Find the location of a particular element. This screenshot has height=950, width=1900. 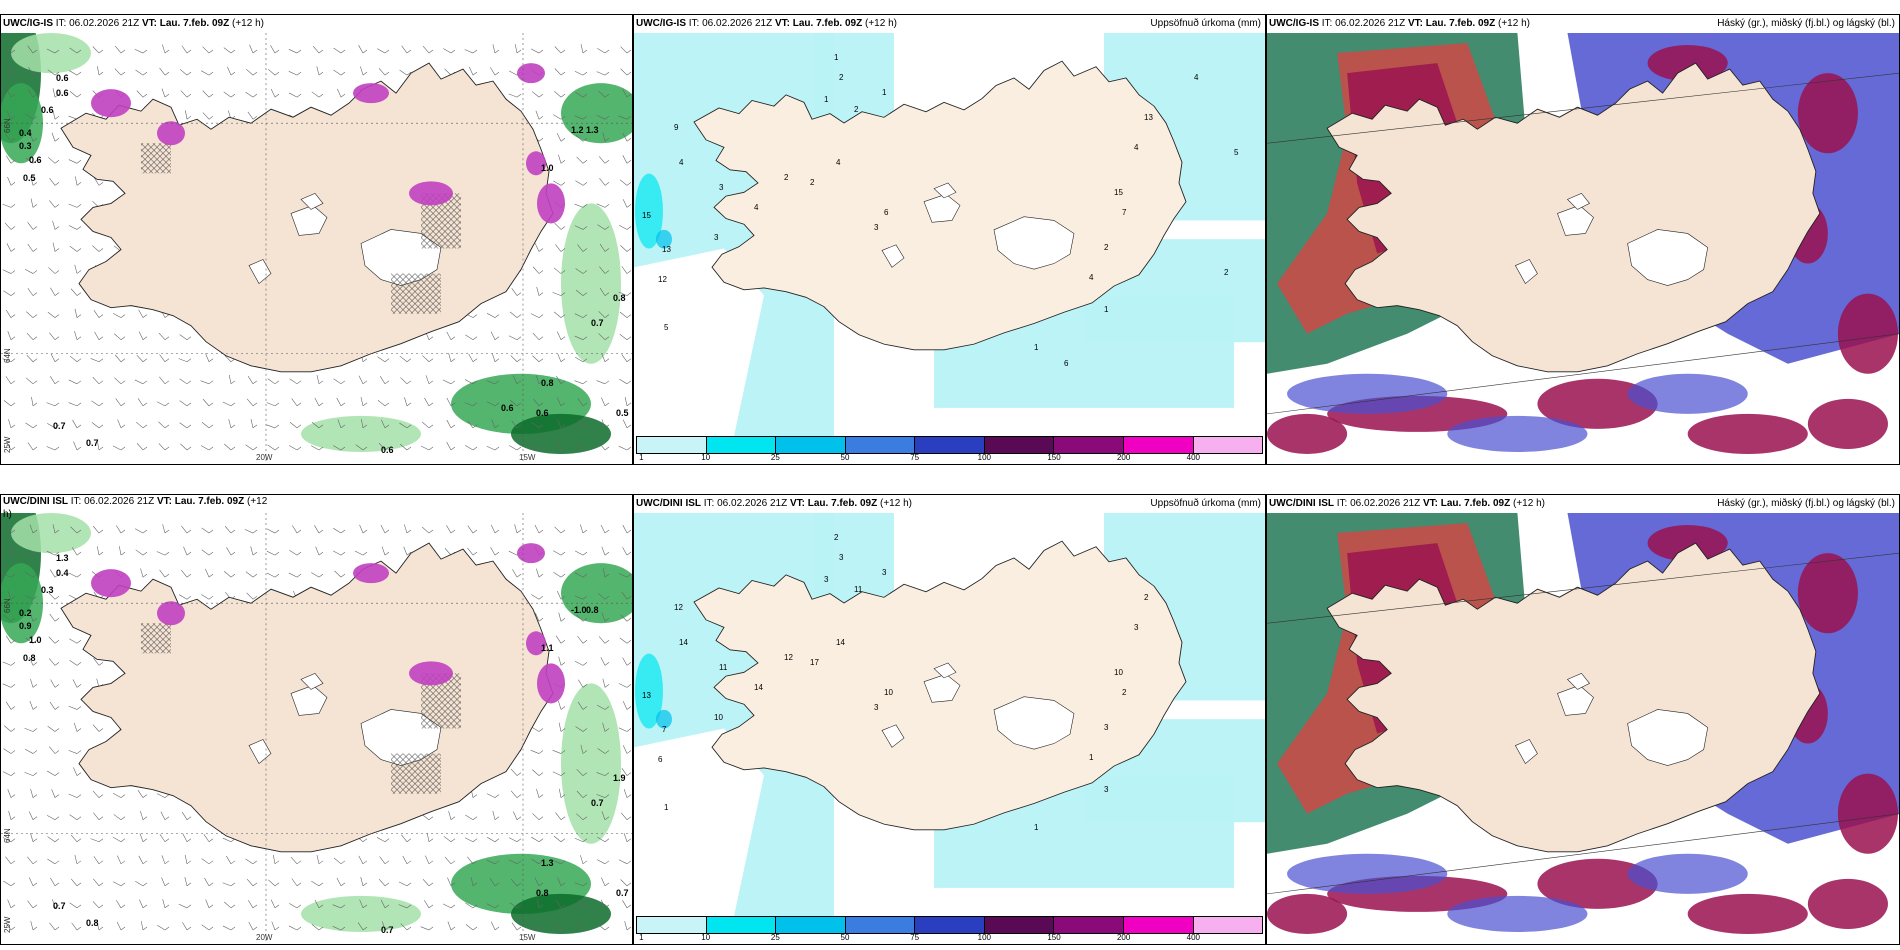

map-area: 2 3 3 3 11 12 14 11 13 7 6 1 10 14 12 17 14 10 3 2 3 10 2 3 1 3 1 is located at coordinates (949, 714).